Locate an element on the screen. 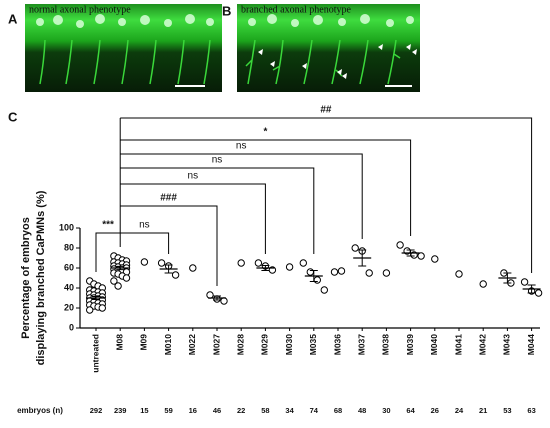 The height and width of the screenshot is (428, 550). n-value: 58 is located at coordinates (265, 410).